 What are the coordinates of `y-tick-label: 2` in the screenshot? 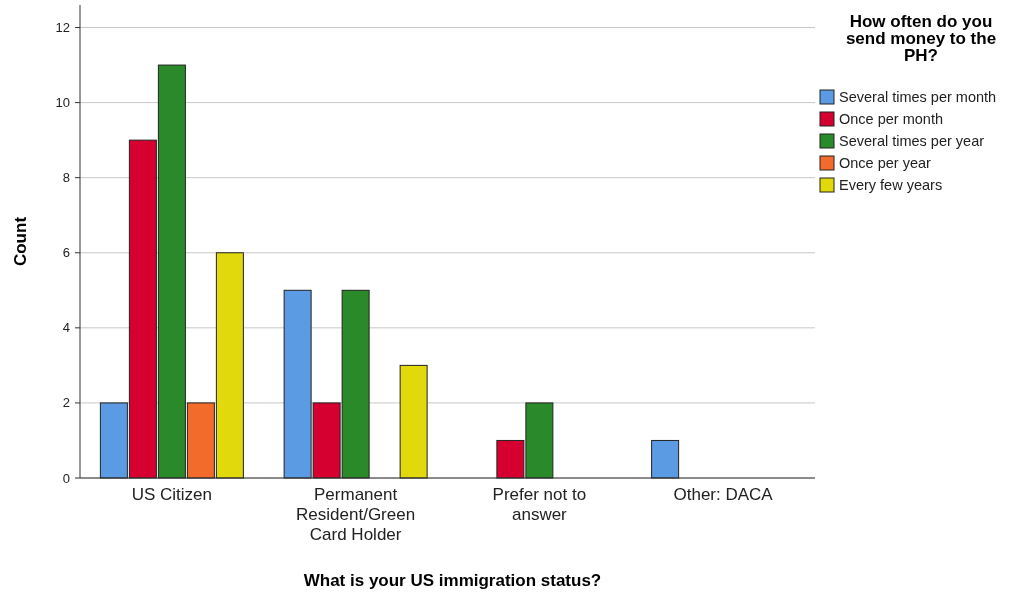 It's located at (66, 403).